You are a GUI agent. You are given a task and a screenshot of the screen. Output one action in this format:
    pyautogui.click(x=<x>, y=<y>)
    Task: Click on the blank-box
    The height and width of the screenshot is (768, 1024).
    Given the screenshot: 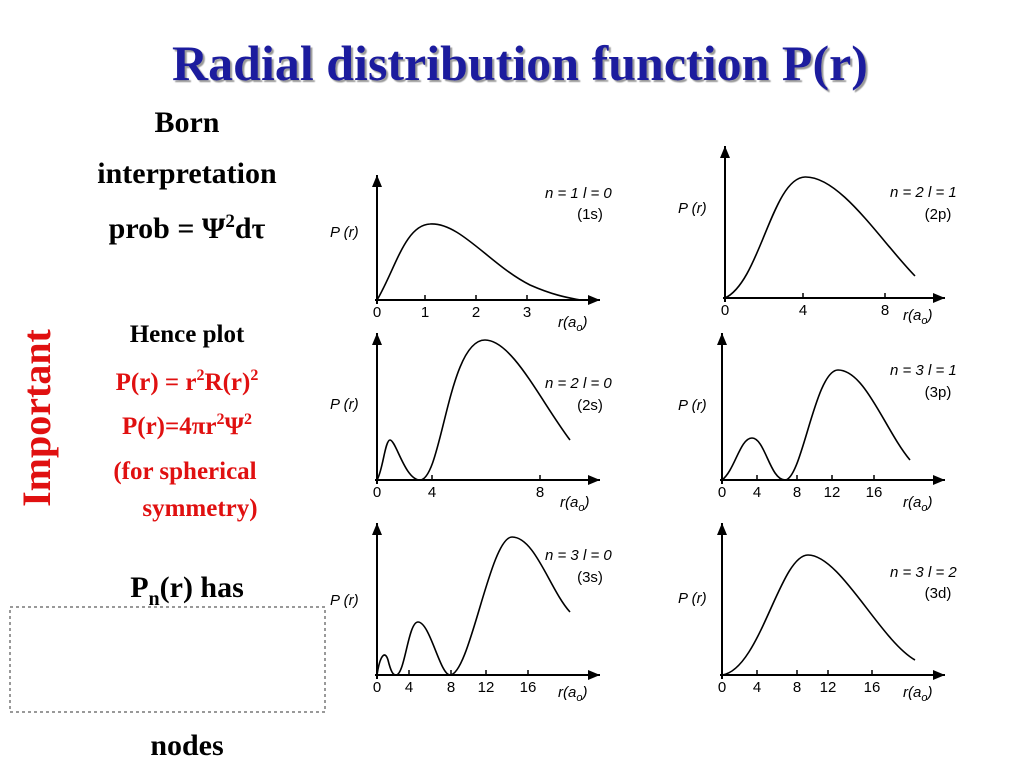 What is the action you would take?
    pyautogui.click(x=167, y=659)
    